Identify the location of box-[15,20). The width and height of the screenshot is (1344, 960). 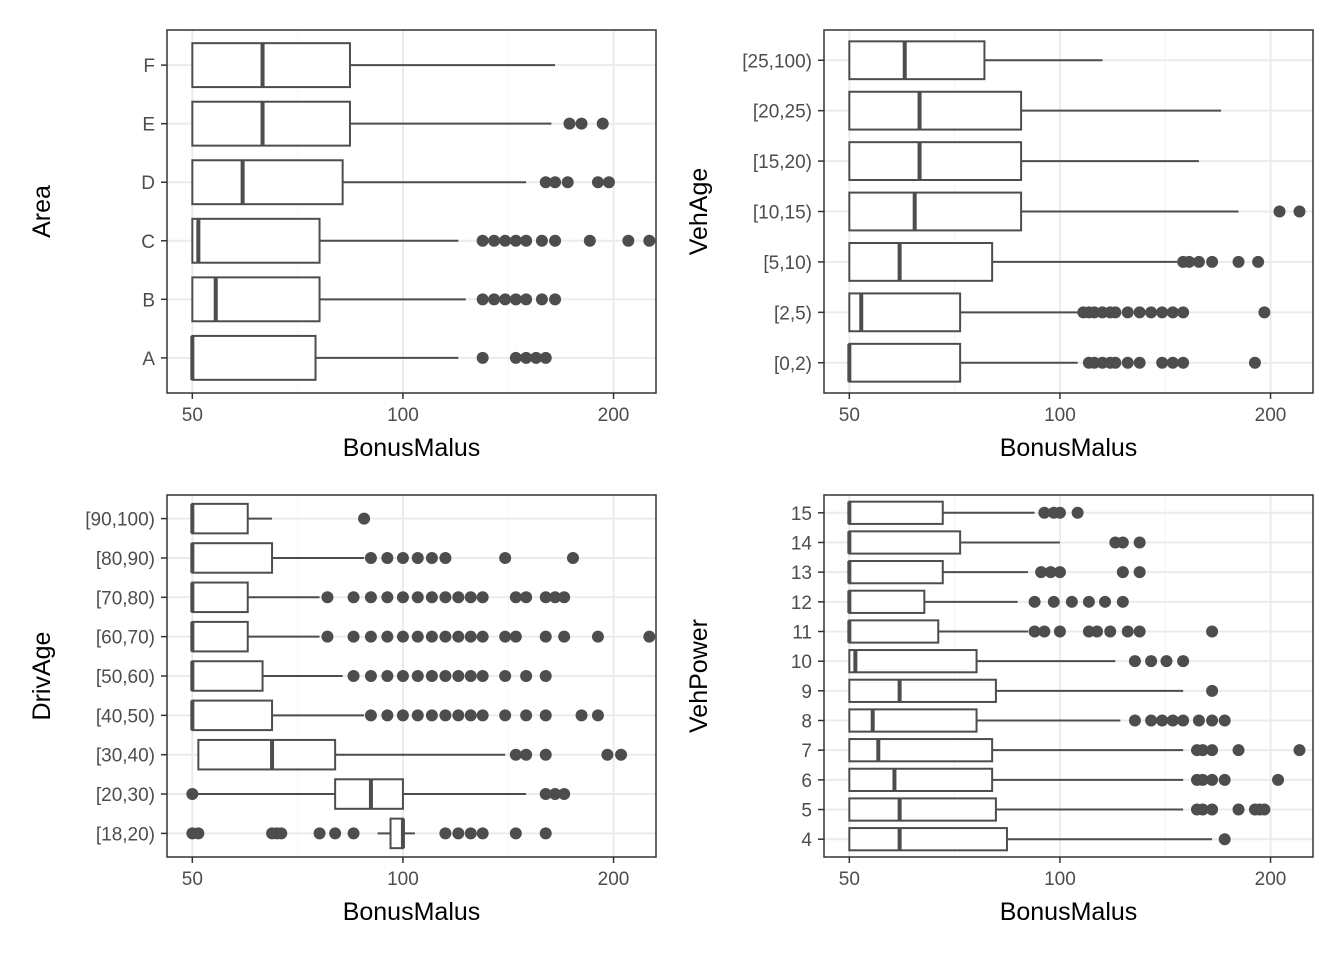
(1023, 161).